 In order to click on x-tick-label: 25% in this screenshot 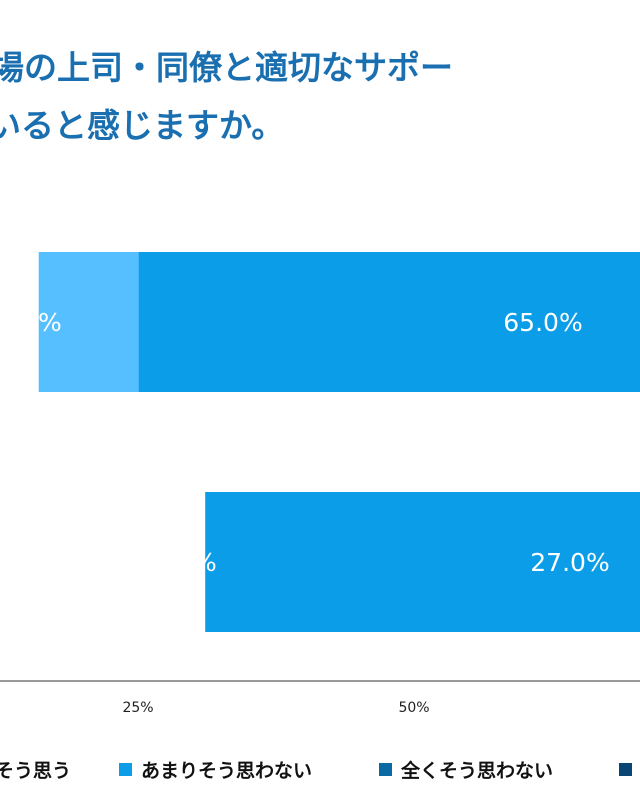, I will do `click(137, 708)`.